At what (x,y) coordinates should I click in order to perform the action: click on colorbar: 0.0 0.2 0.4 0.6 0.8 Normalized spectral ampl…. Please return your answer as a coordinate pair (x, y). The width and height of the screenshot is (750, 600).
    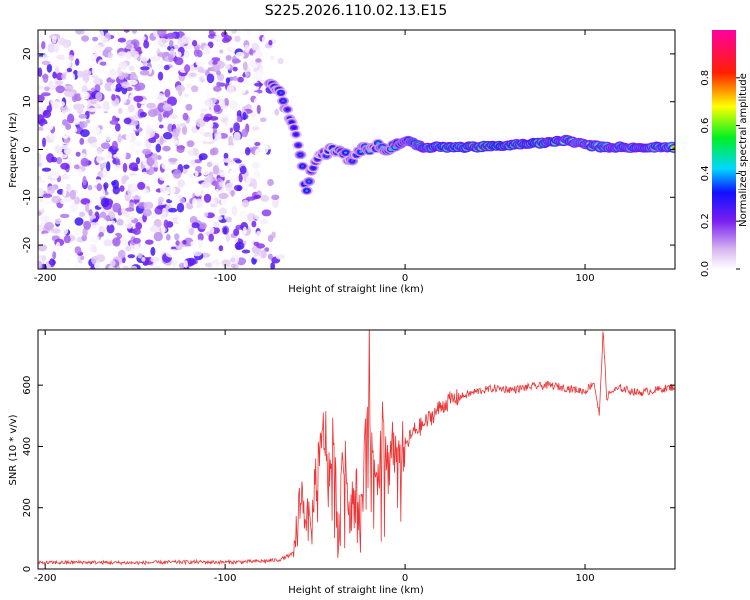
    Looking at the image, I should click on (724, 153).